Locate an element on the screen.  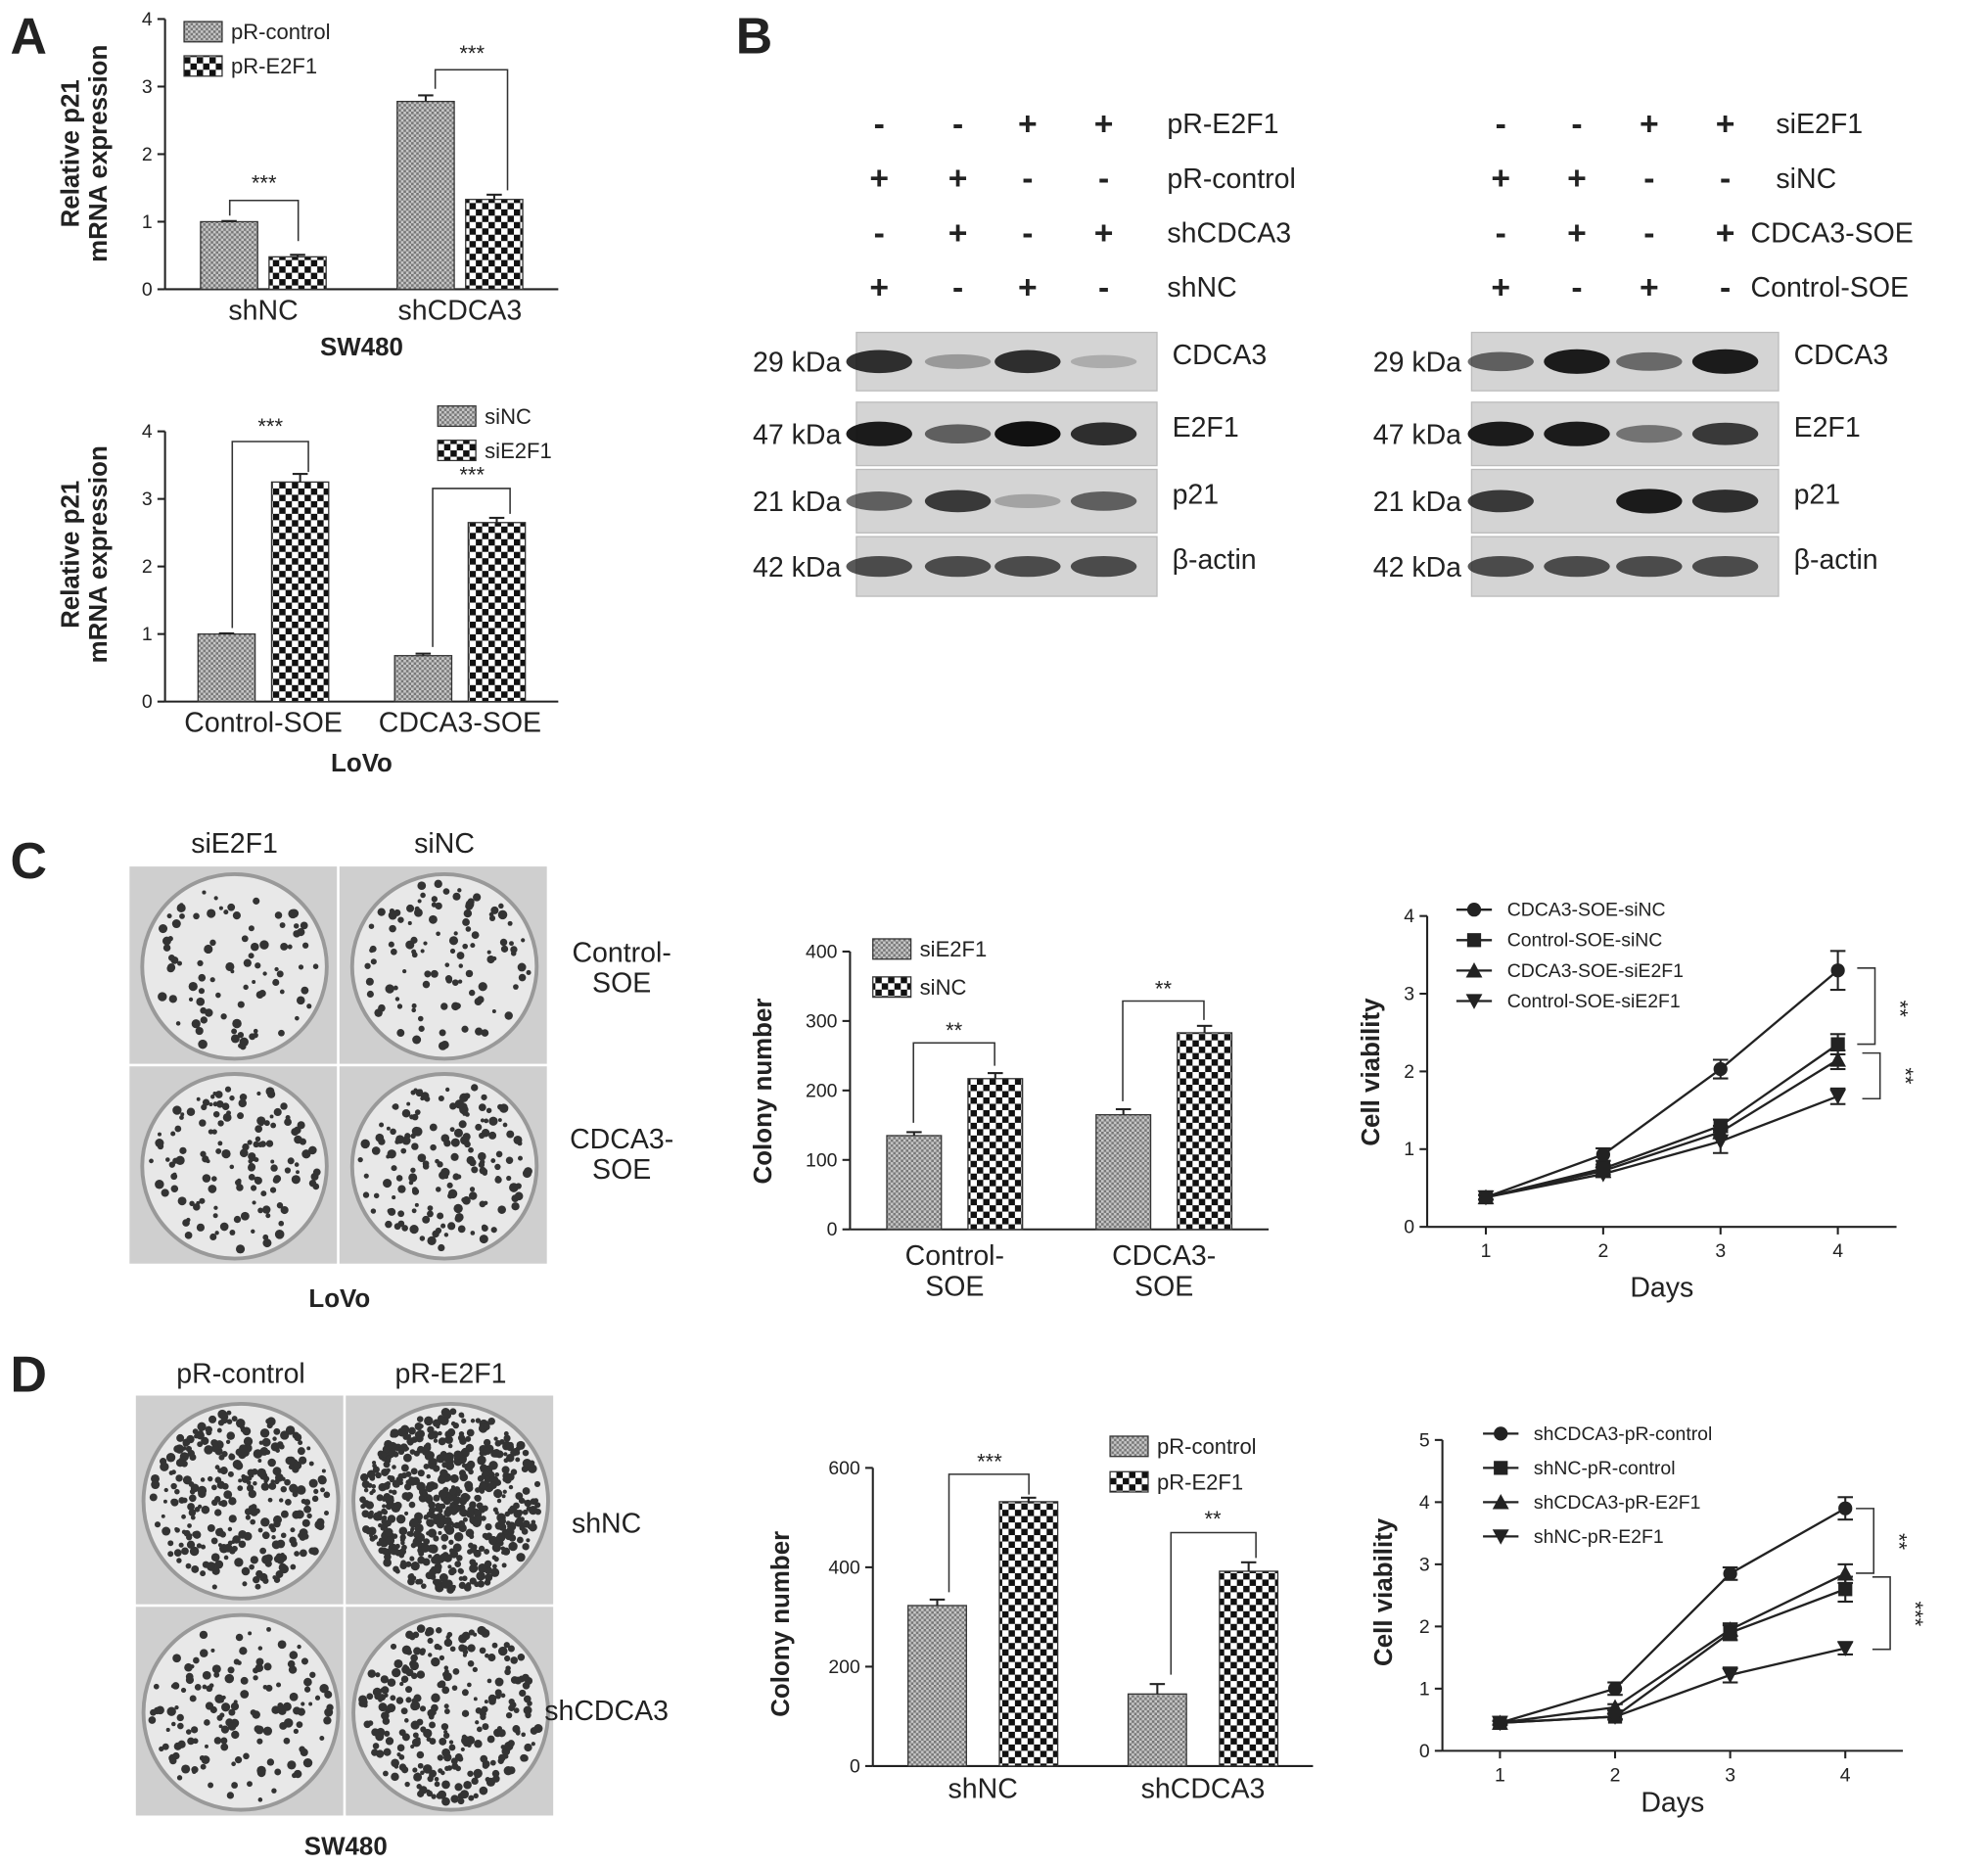
band-size: 21 kDa is located at coordinates (1417, 503).